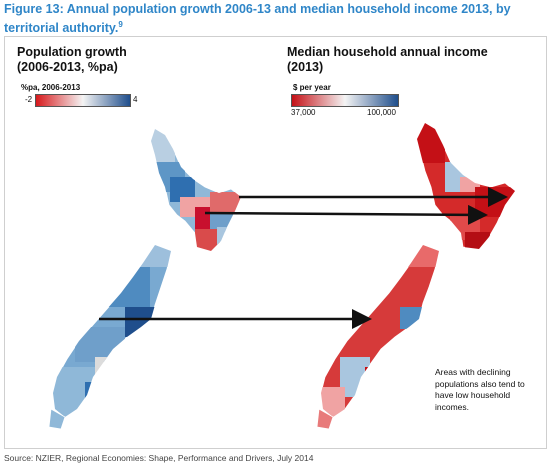 The height and width of the screenshot is (468, 550). I want to click on population-growth-title-line2: (2006-2013, %pa), so click(67, 67).